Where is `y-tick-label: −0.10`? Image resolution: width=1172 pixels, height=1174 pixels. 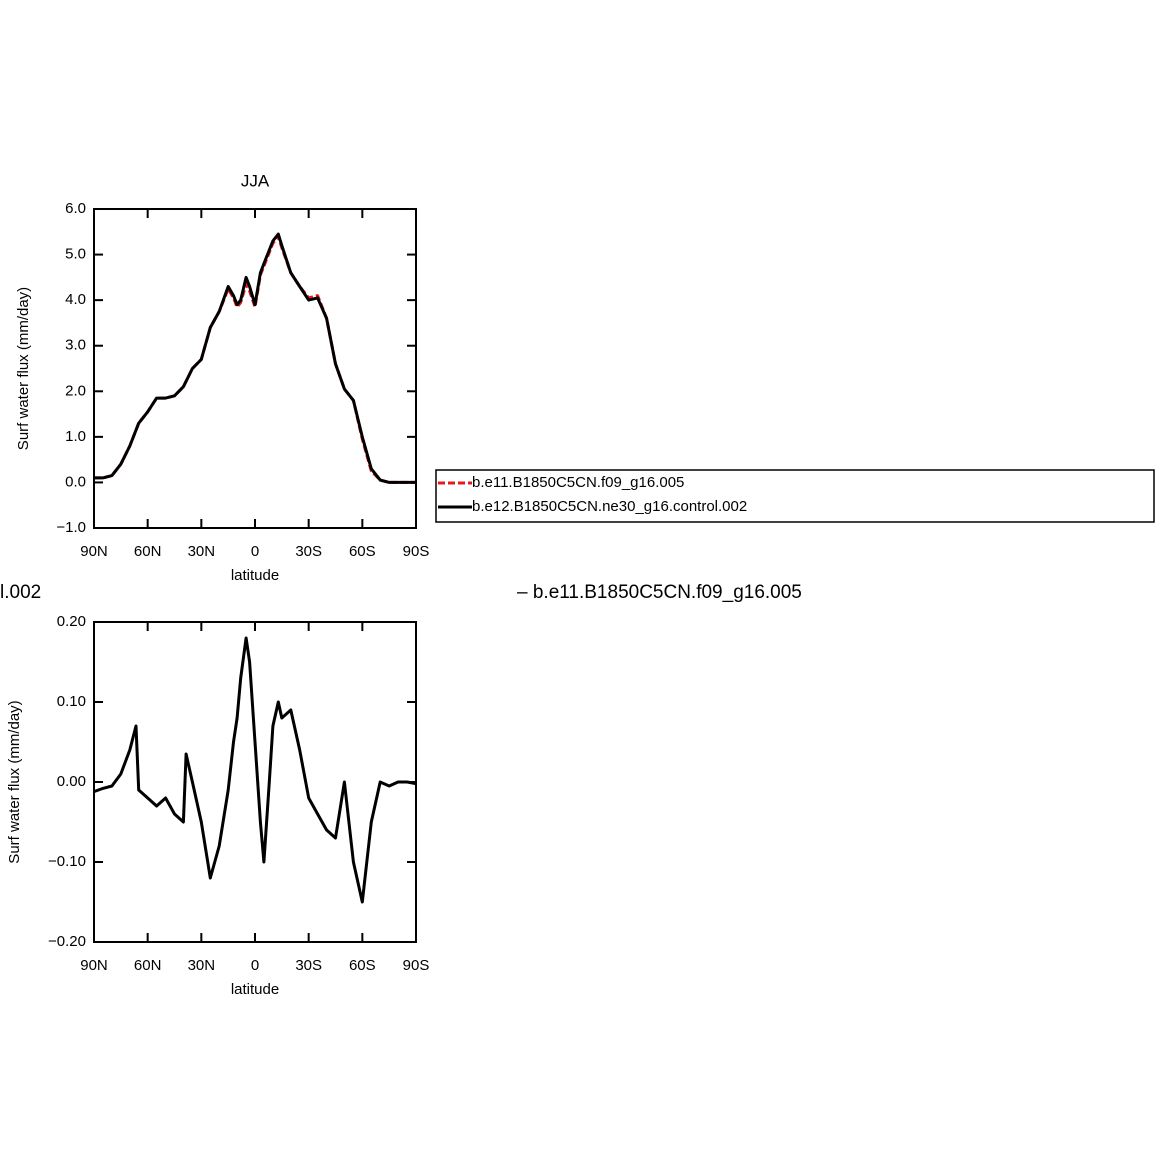
y-tick-label: −0.10 is located at coordinates (67, 861).